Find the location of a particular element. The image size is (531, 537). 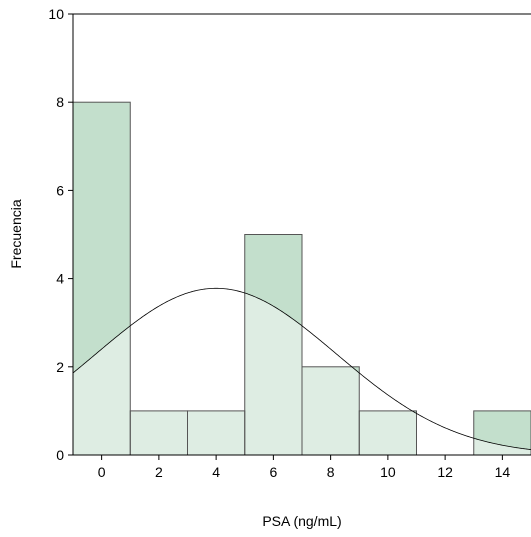

y-tick-label: 10 is located at coordinates (56, 14).